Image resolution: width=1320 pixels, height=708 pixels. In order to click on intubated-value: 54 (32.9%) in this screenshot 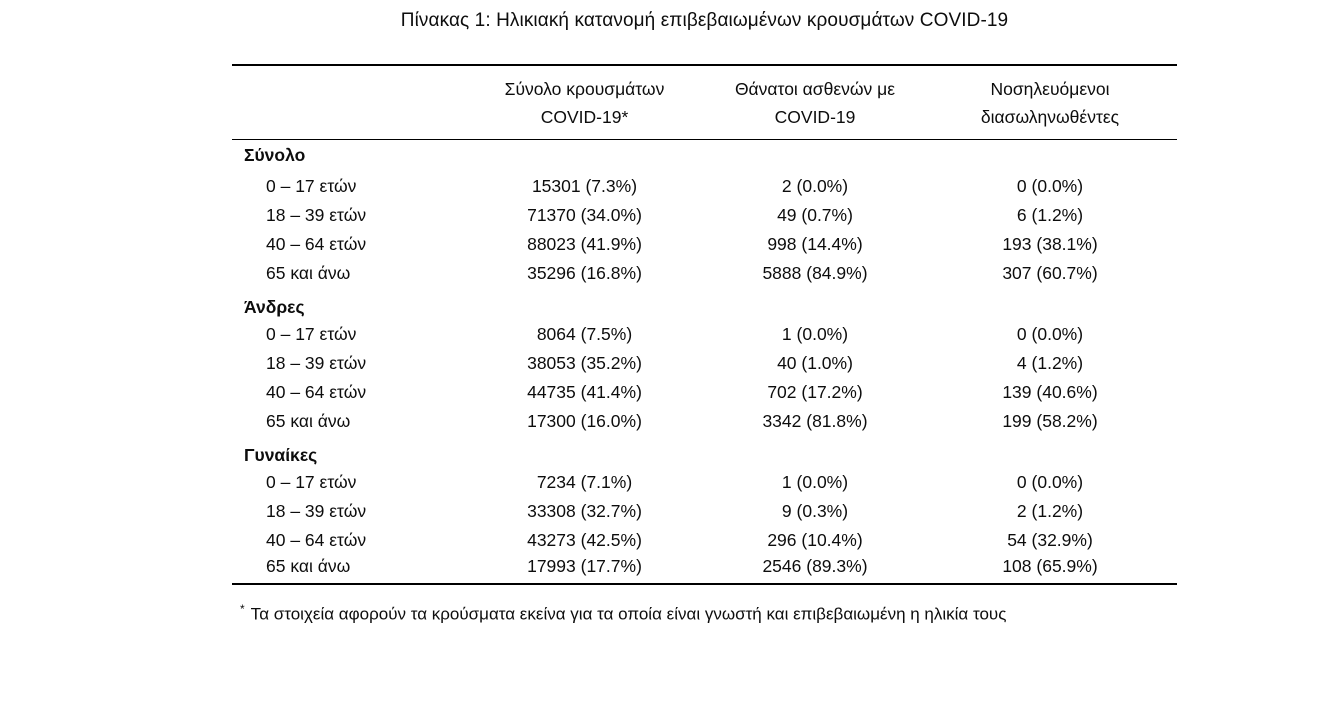, I will do `click(1050, 539)`.